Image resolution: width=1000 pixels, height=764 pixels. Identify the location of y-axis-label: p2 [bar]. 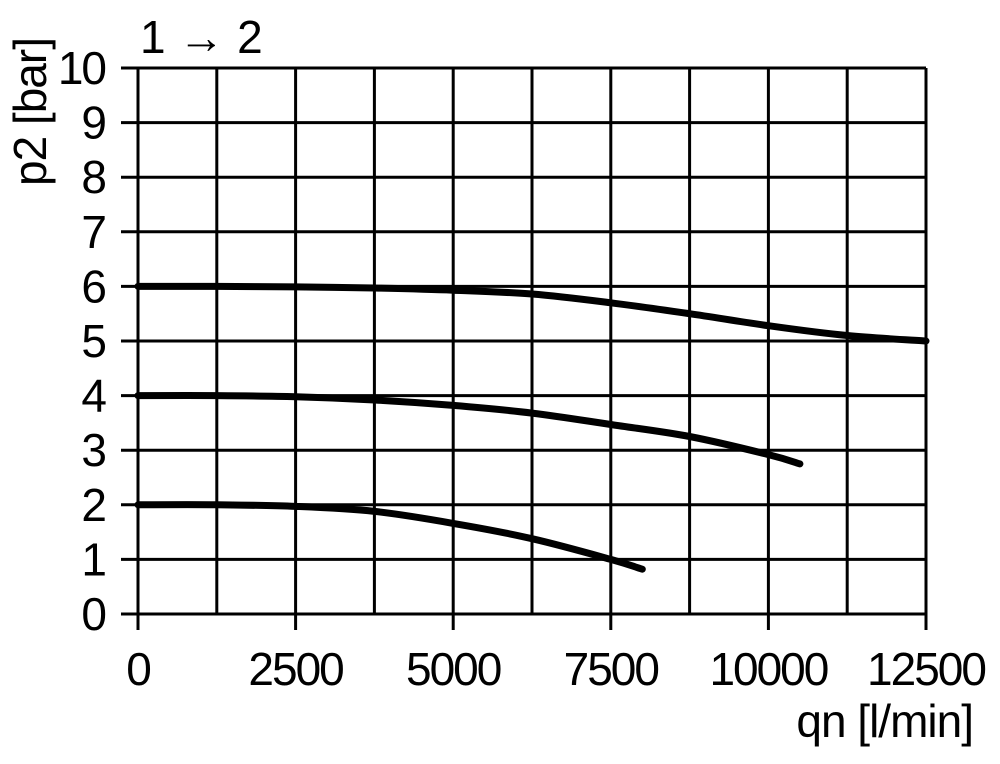
(30, 112).